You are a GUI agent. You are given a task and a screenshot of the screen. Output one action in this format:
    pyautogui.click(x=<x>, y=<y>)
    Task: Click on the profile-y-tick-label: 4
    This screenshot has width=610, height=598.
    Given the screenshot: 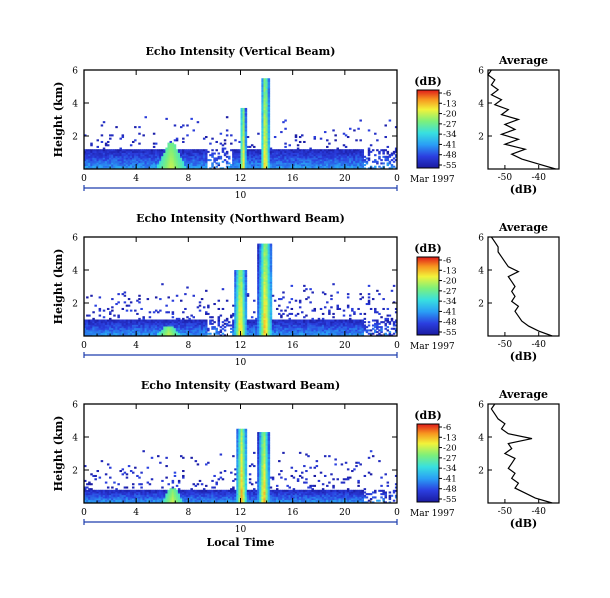 What is the action you would take?
    pyautogui.click(x=481, y=105)
    